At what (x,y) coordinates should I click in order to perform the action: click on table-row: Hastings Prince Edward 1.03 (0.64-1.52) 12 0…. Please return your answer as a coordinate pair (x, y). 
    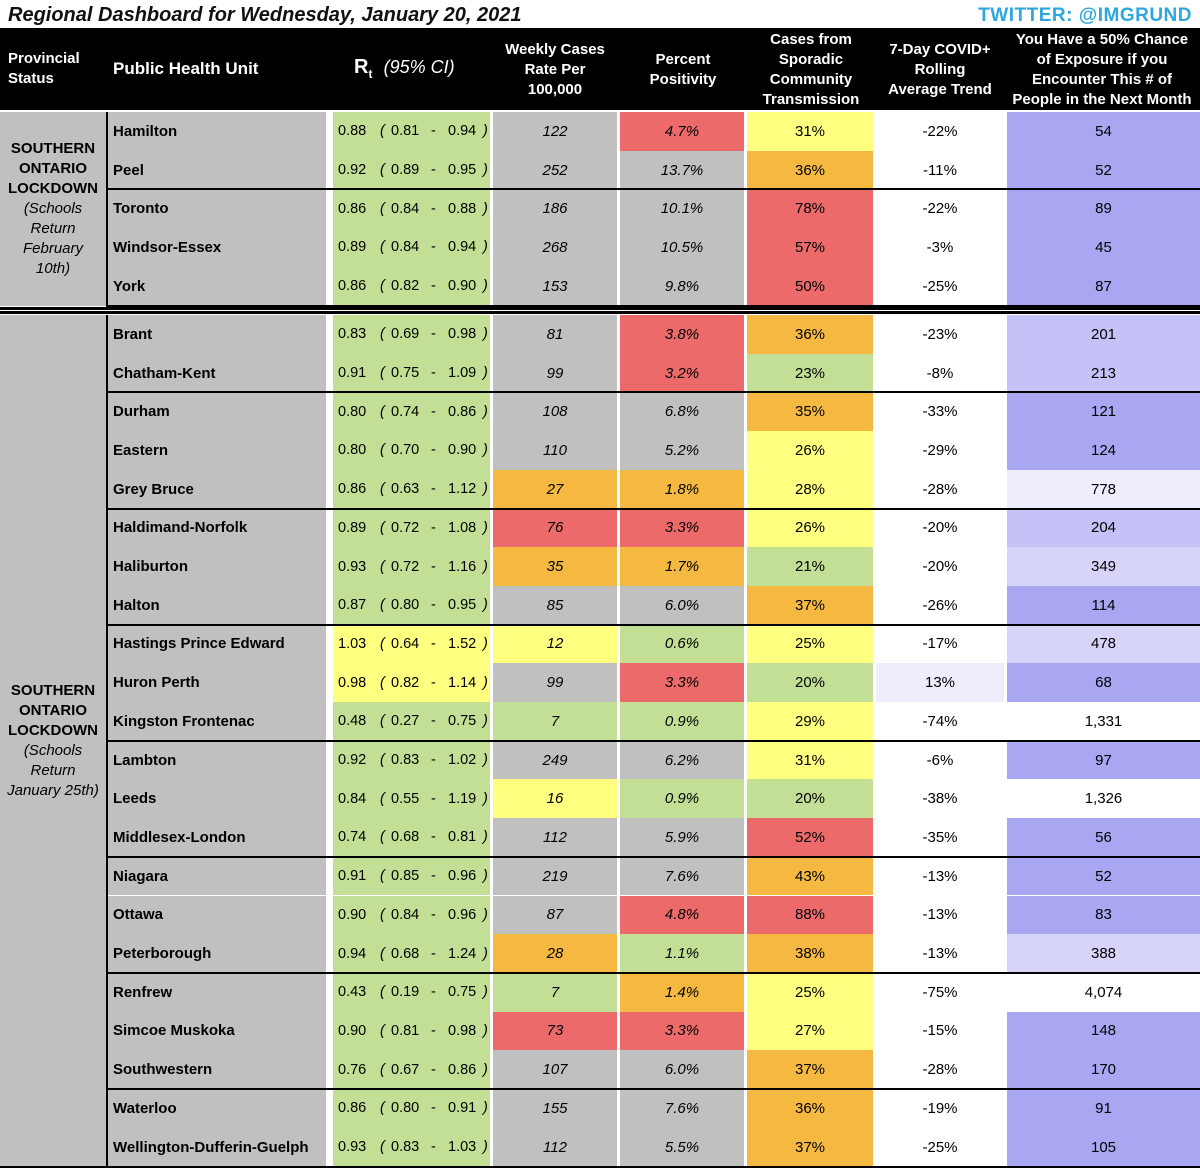
    Looking at the image, I should click on (653, 644).